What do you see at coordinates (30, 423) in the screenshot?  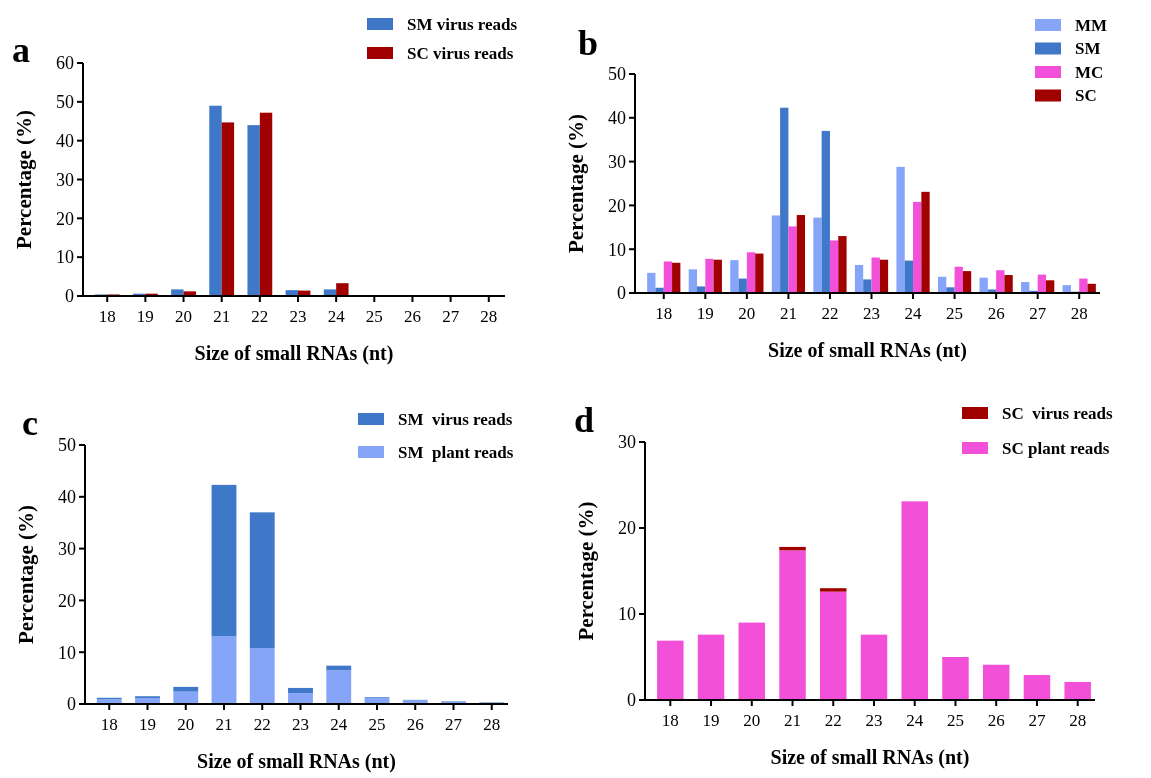 I see `text: c` at bounding box center [30, 423].